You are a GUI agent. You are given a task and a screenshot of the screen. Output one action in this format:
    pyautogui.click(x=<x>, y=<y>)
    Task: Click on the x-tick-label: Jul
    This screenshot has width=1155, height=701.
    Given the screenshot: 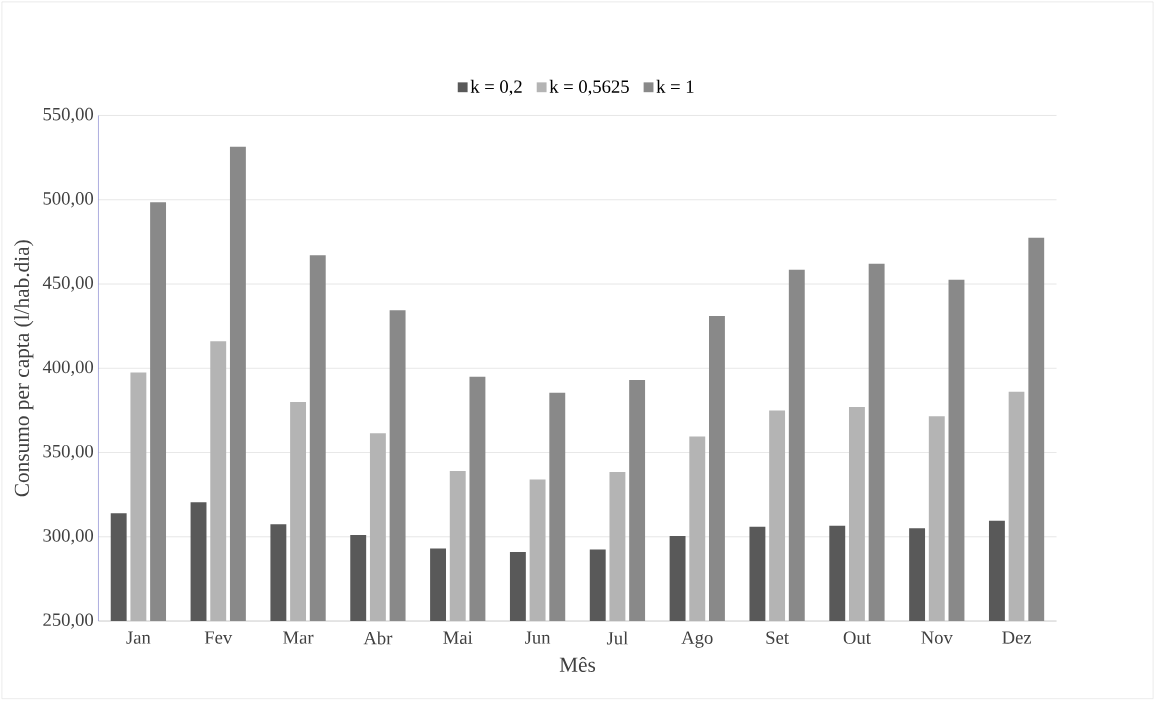 What is the action you would take?
    pyautogui.click(x=617, y=638)
    